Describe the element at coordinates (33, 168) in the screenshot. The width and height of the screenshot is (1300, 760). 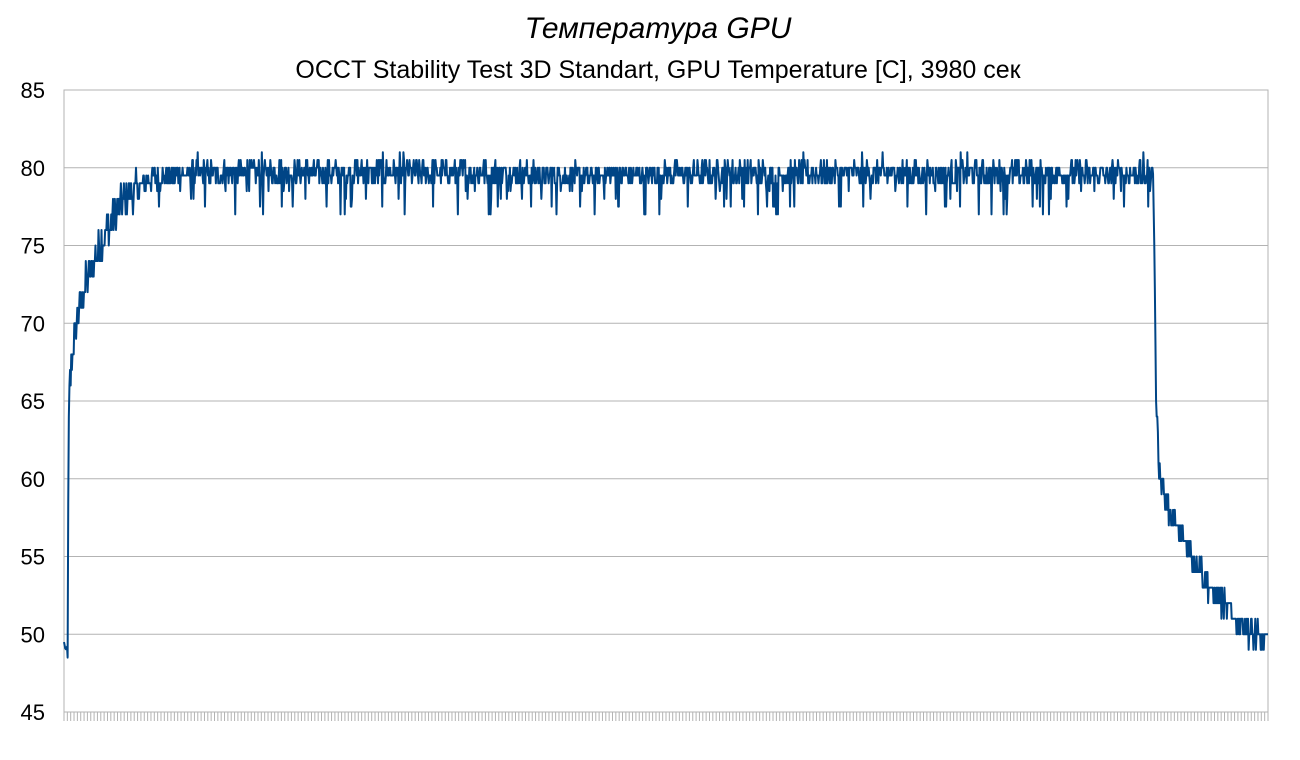
I see `y-tick-label: 80` at that location.